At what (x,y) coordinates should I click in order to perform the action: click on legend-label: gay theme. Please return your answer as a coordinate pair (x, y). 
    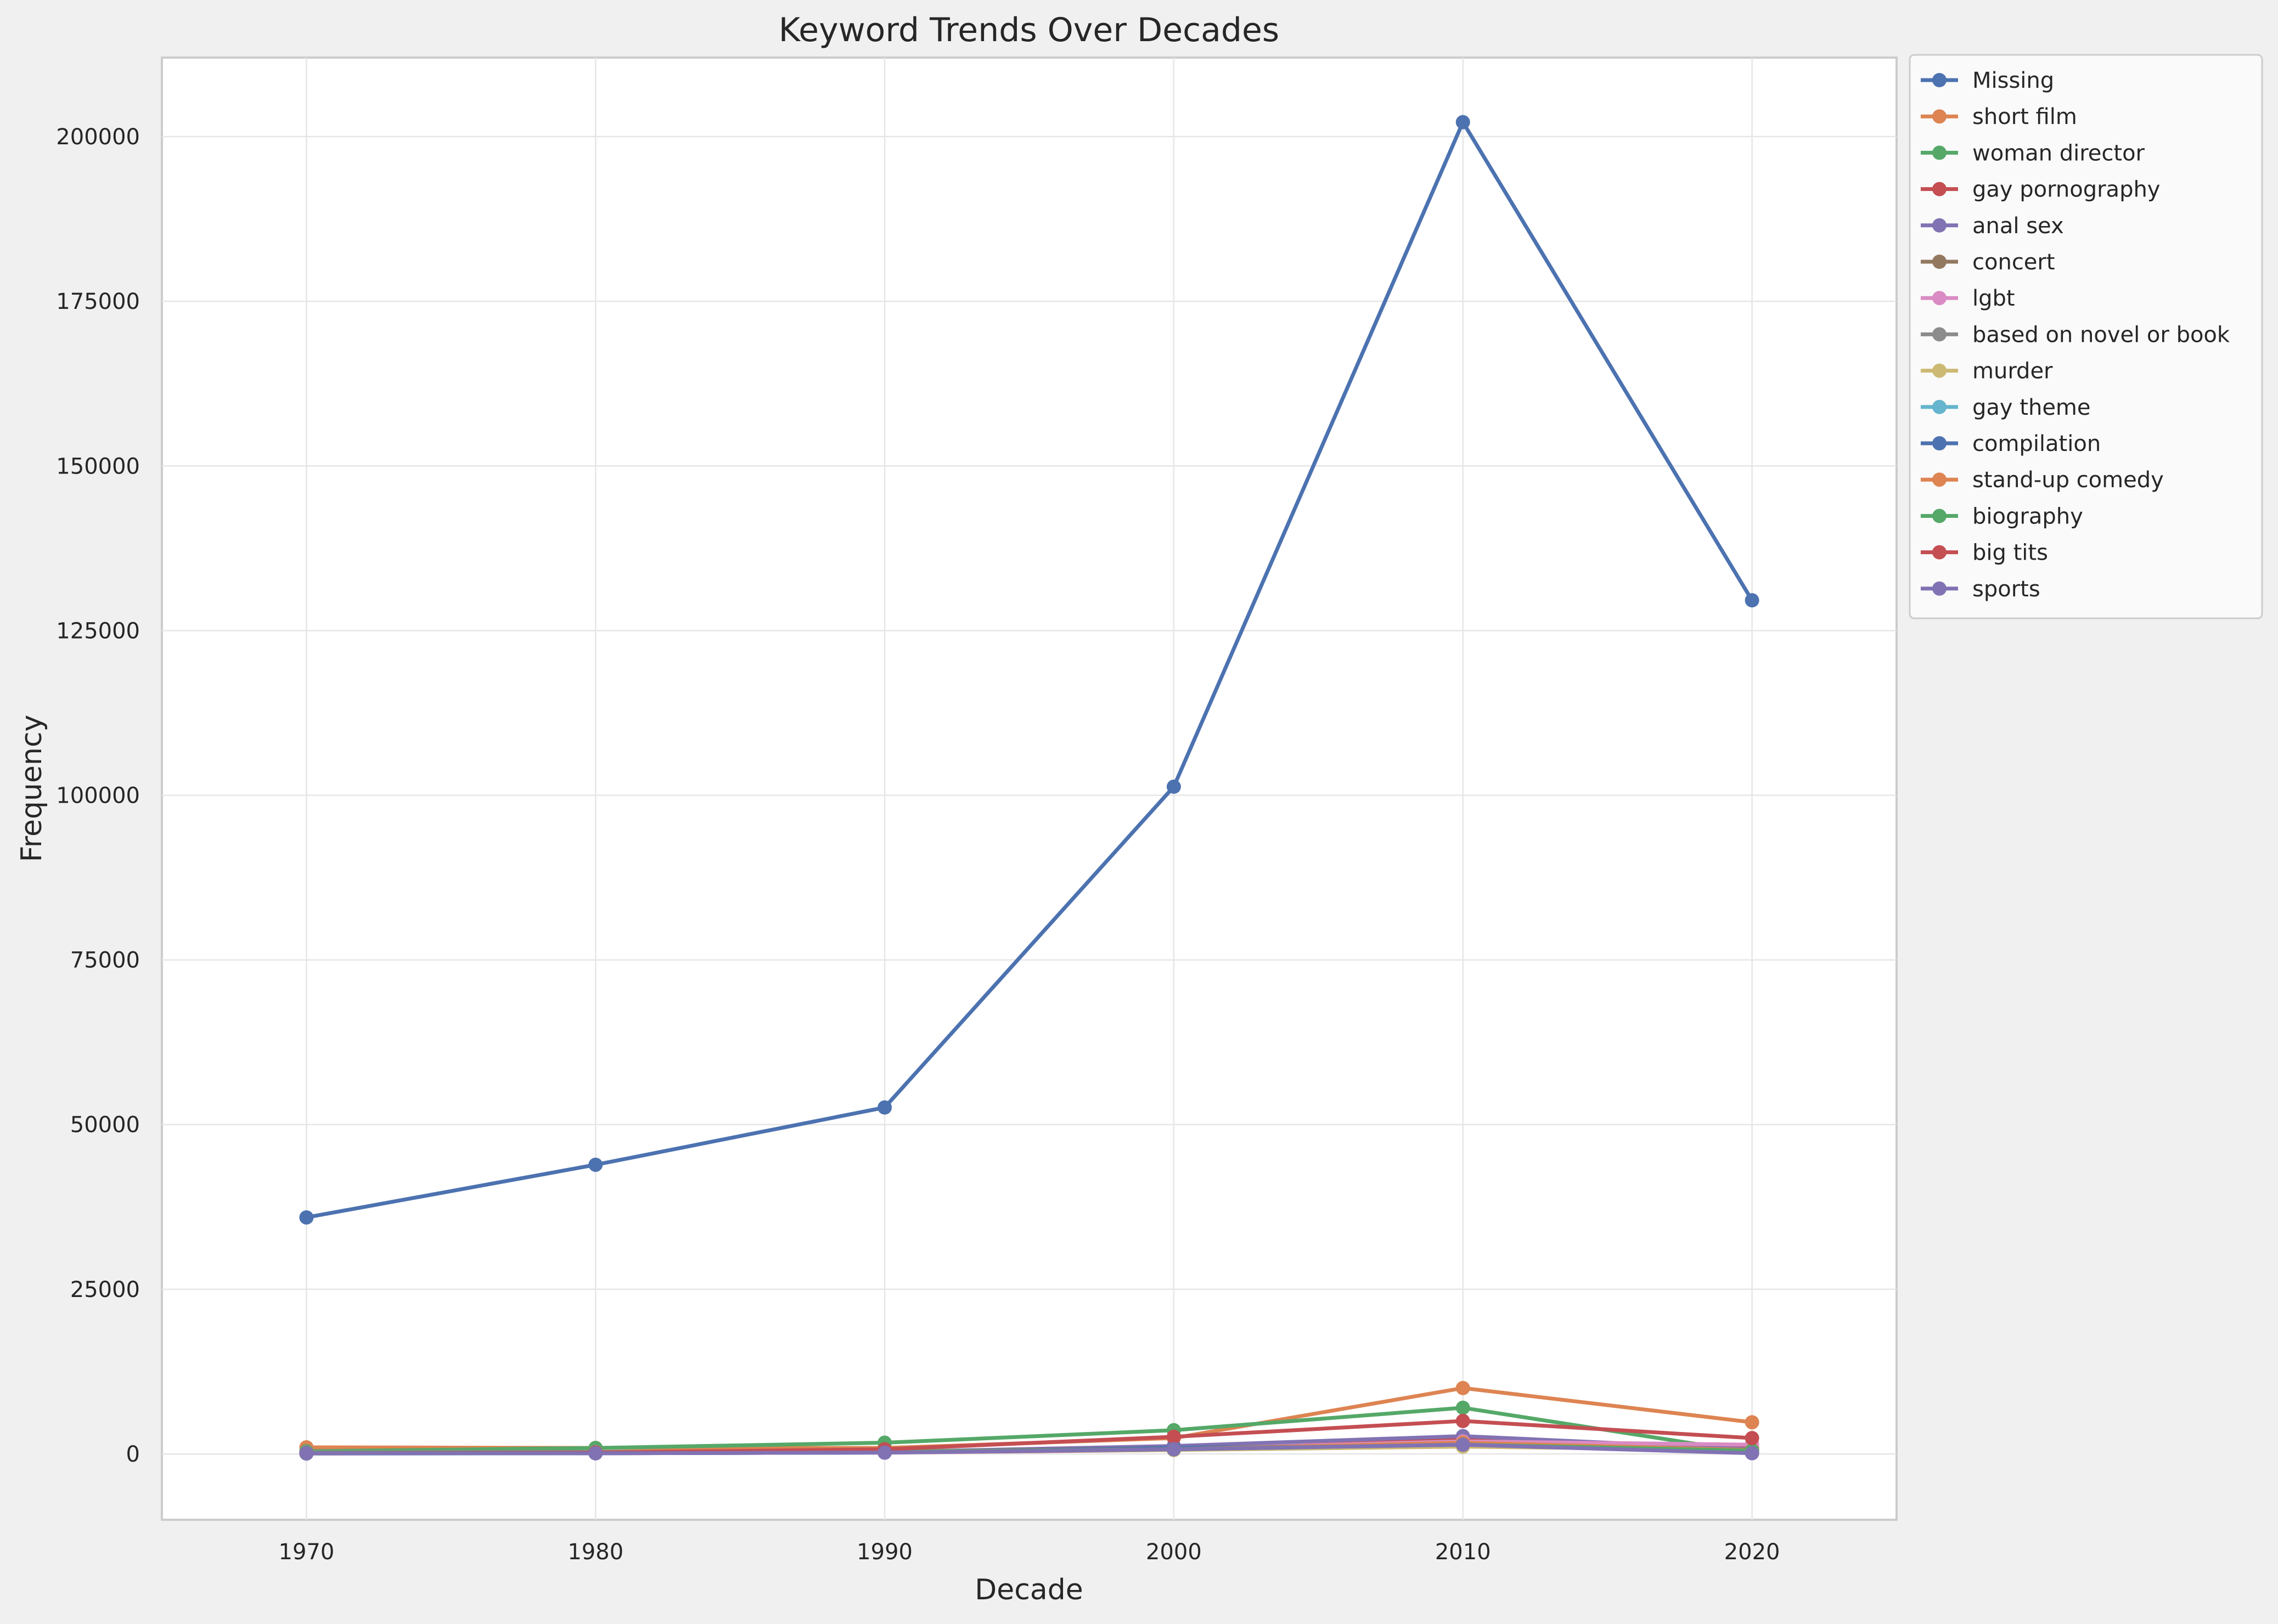
    Looking at the image, I should click on (2032, 407).